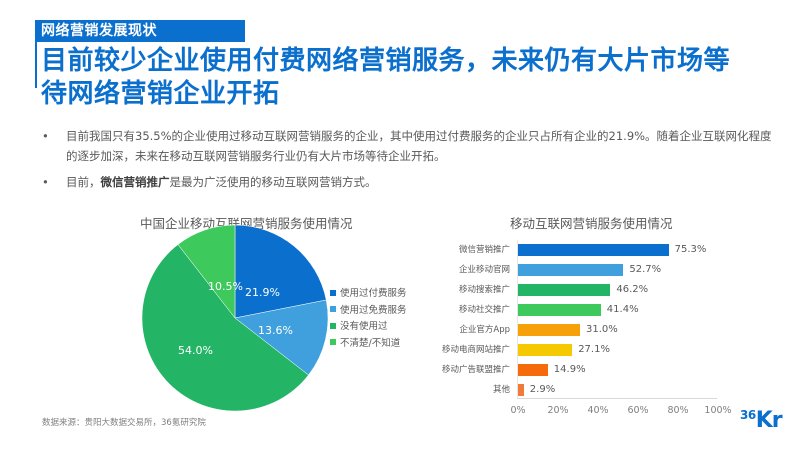  Describe the element at coordinates (517, 319) in the screenshot. I see `bar-chart-y-axis` at that location.